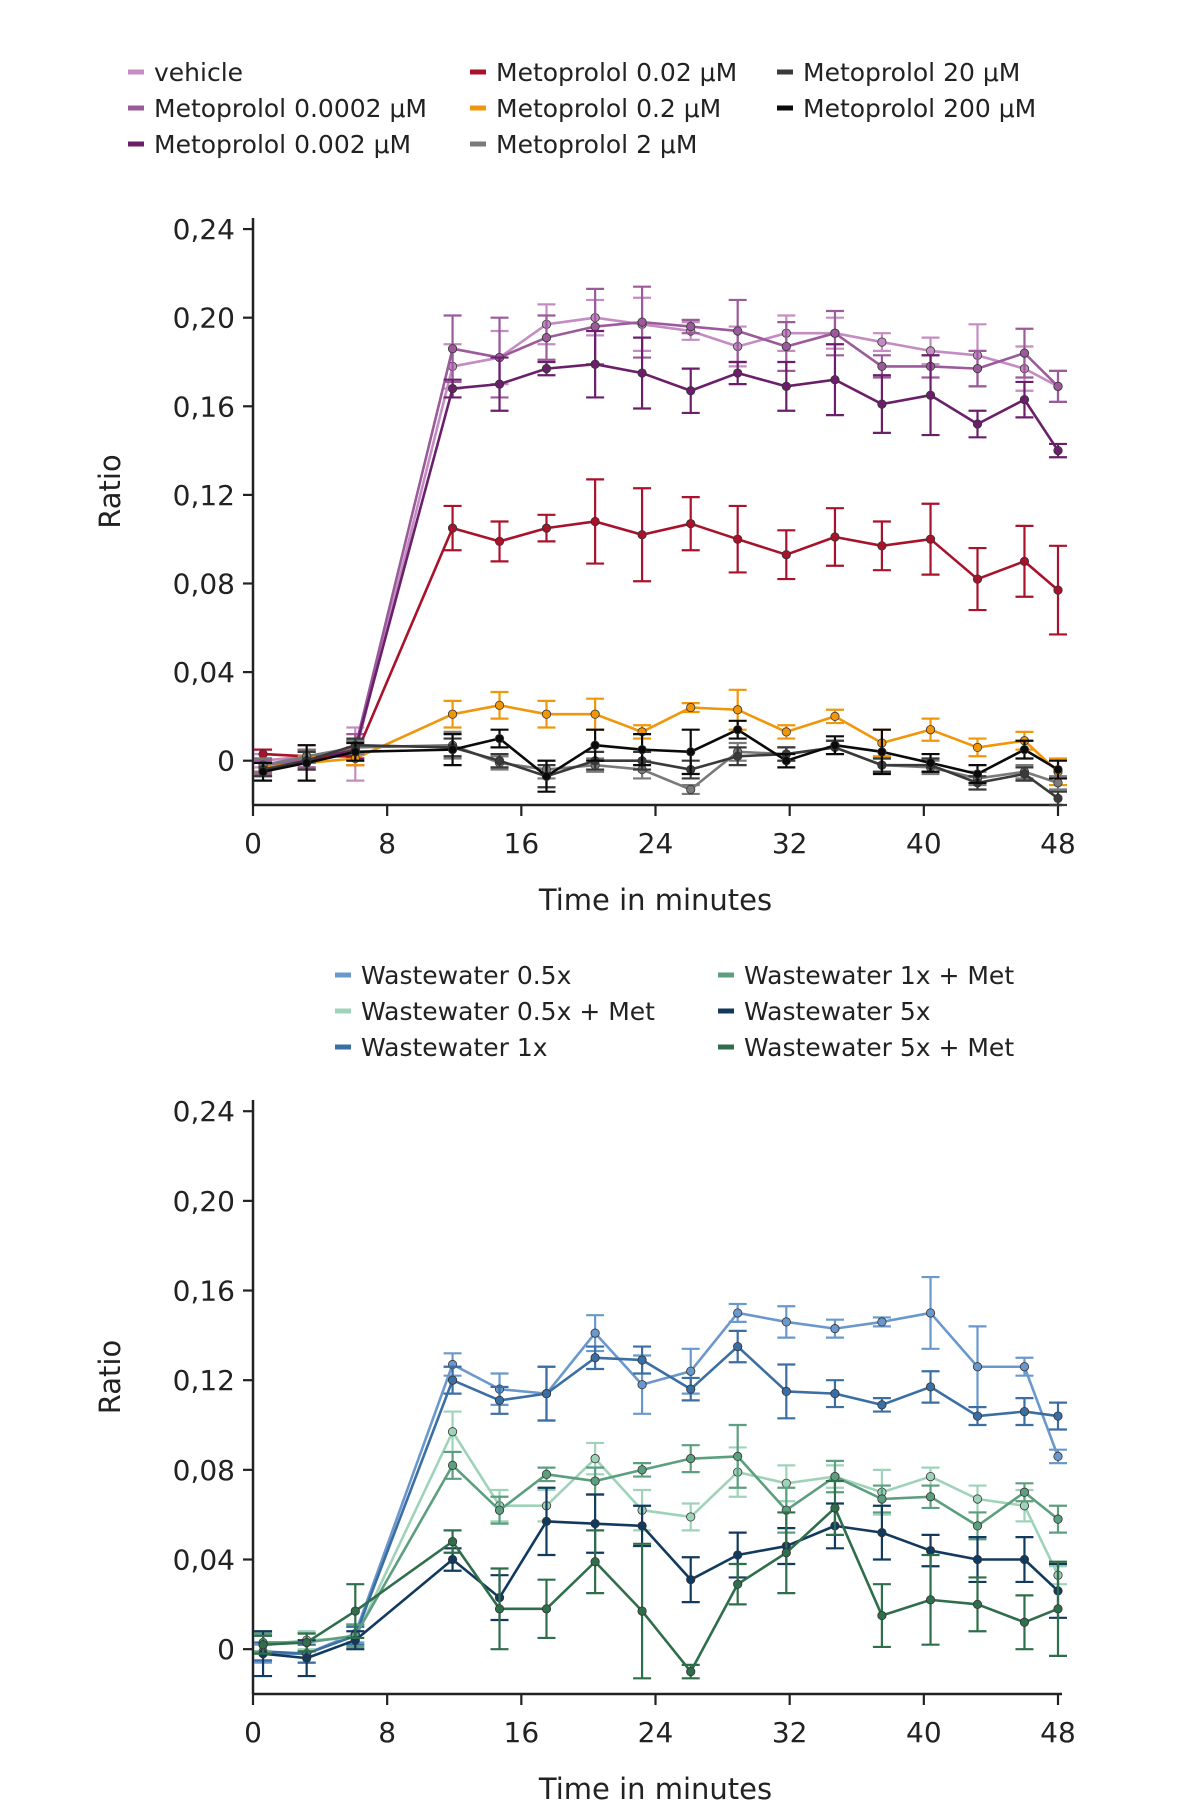  I want to click on x-tick-label: 32, so click(790, 843).